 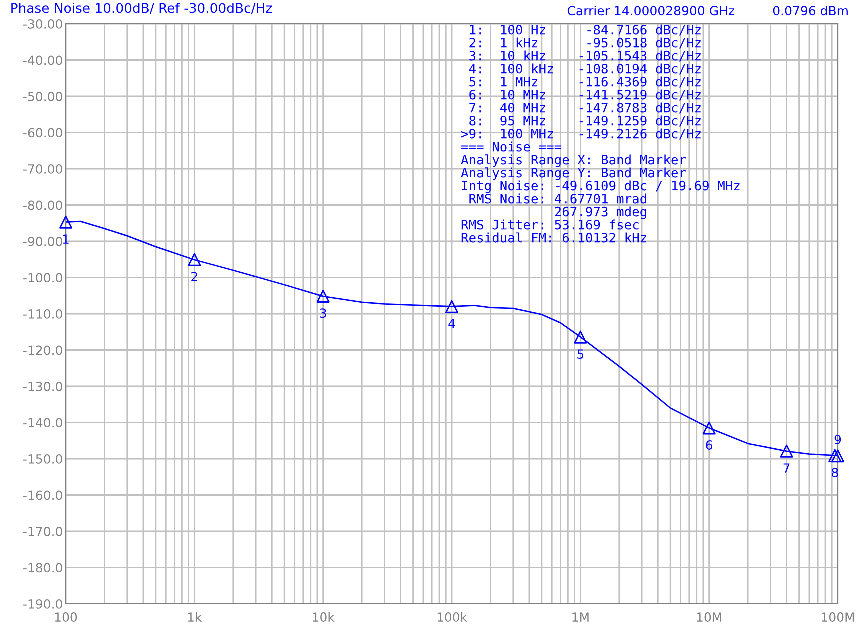 I want to click on y-tick-label: -190.0, so click(x=43, y=604).